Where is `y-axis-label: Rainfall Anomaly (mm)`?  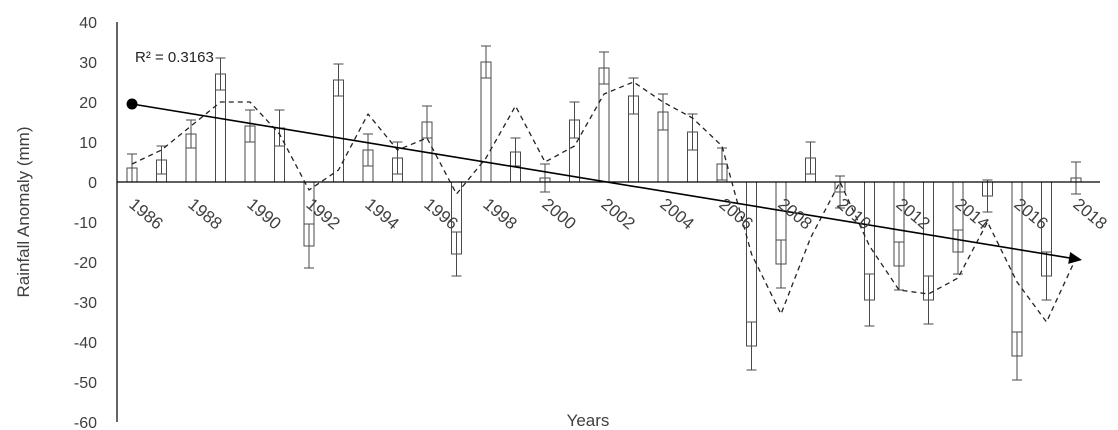 y-axis-label: Rainfall Anomaly (mm) is located at coordinates (23, 212).